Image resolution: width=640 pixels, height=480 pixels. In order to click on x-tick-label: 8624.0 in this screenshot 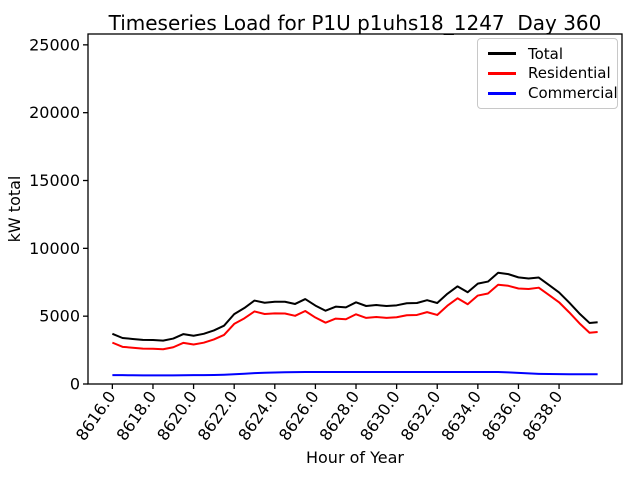, I will do `click(258, 415)`.